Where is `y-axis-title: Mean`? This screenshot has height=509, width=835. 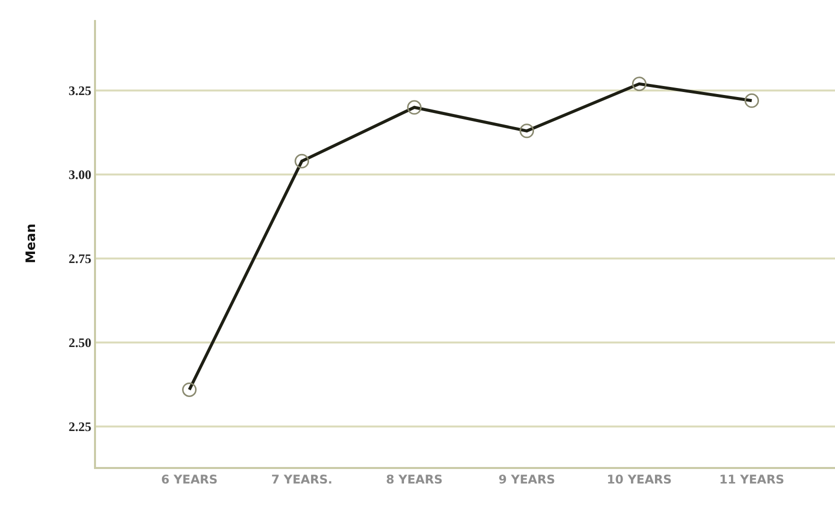
y-axis-title: Mean is located at coordinates (32, 244).